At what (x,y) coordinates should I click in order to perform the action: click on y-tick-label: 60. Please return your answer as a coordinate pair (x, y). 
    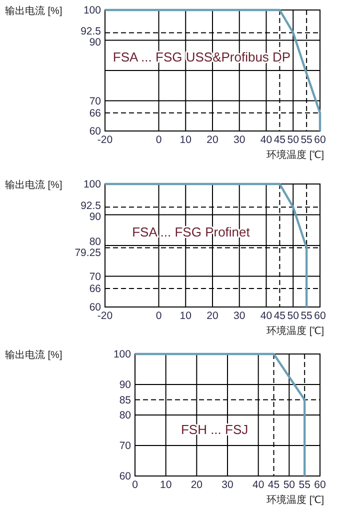
    Looking at the image, I should click on (125, 476).